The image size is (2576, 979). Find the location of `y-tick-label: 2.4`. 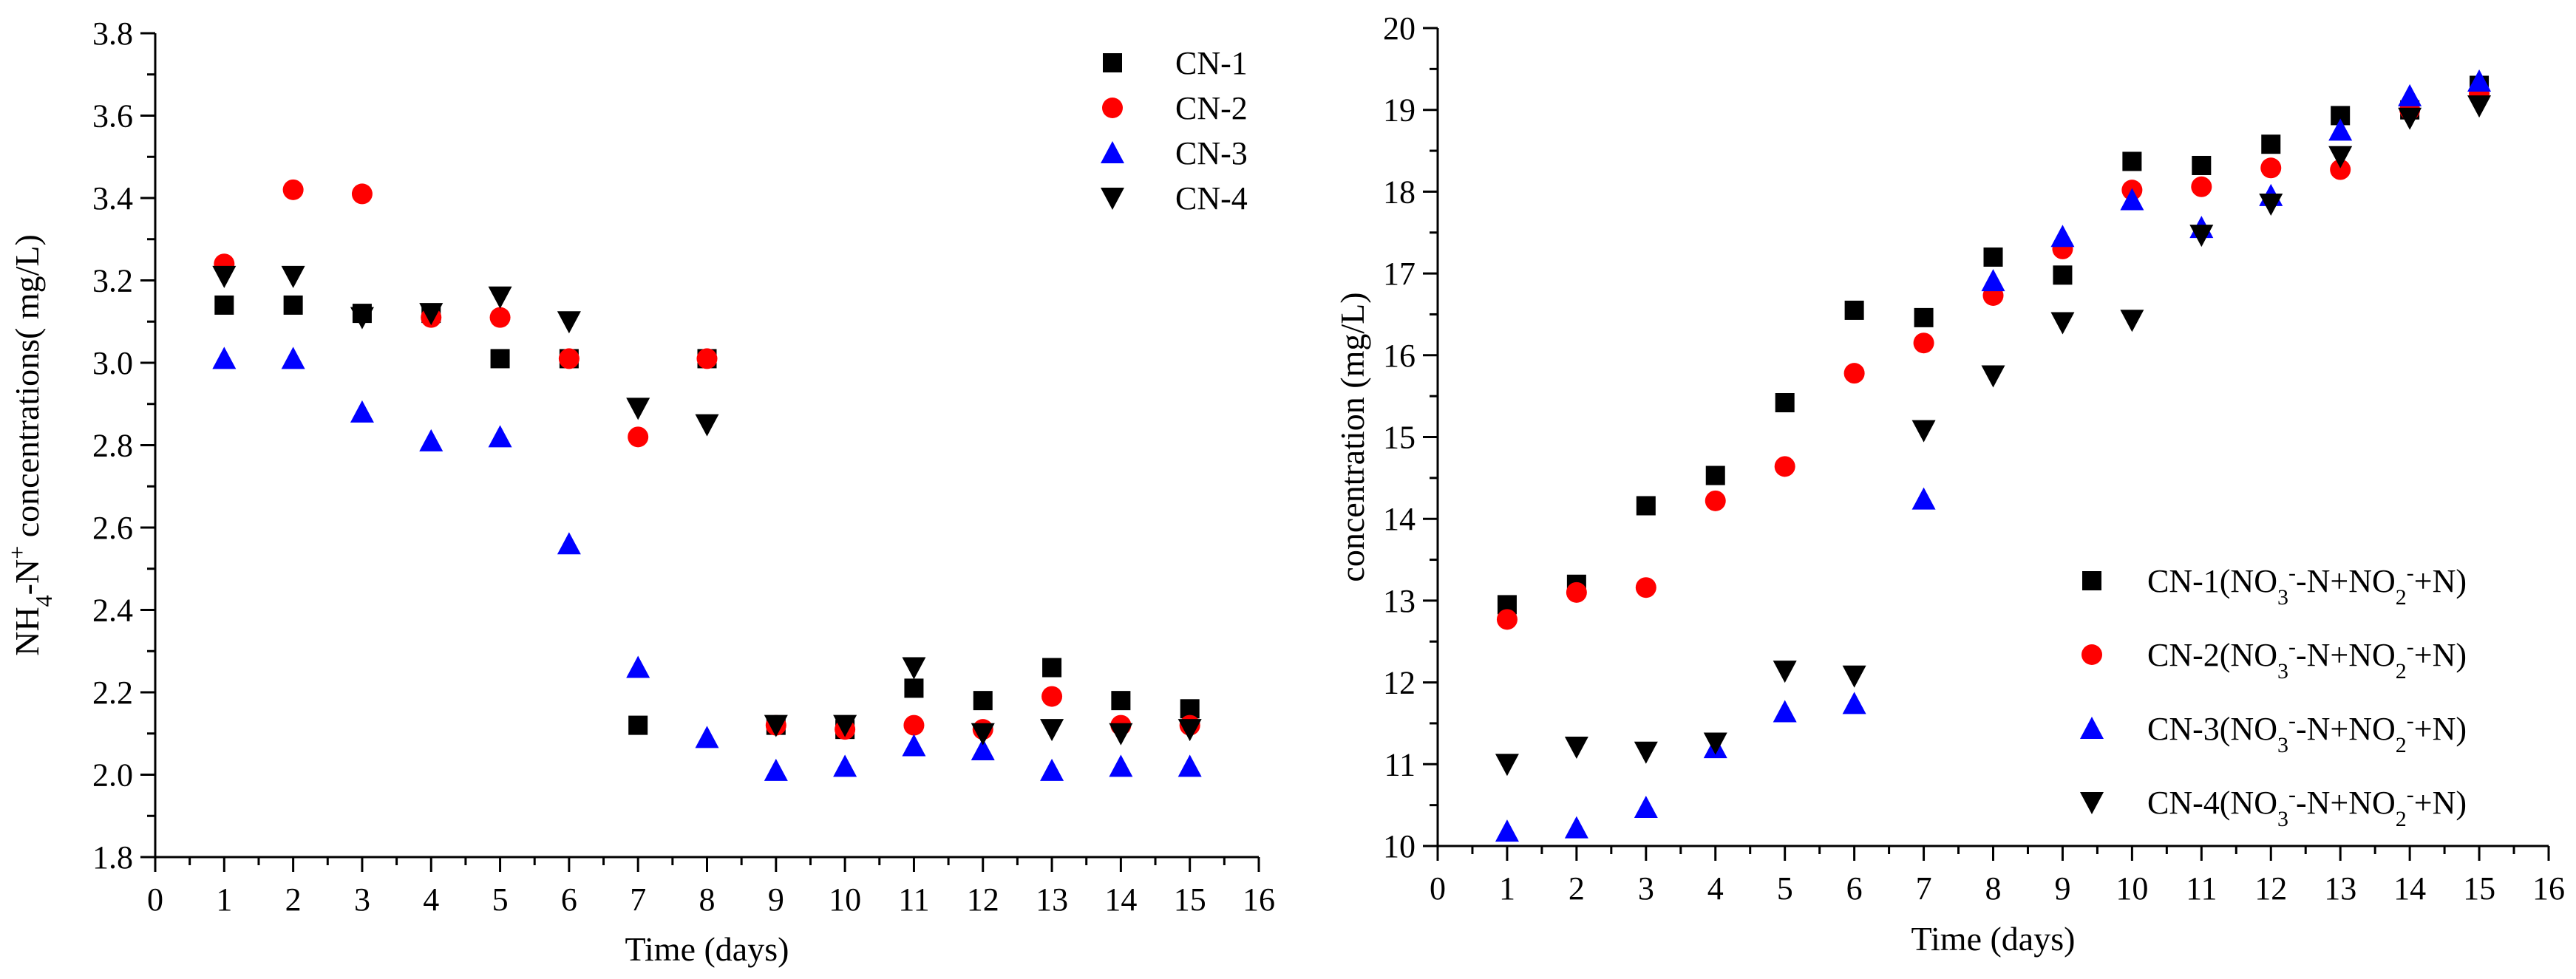

y-tick-label: 2.4 is located at coordinates (112, 611).